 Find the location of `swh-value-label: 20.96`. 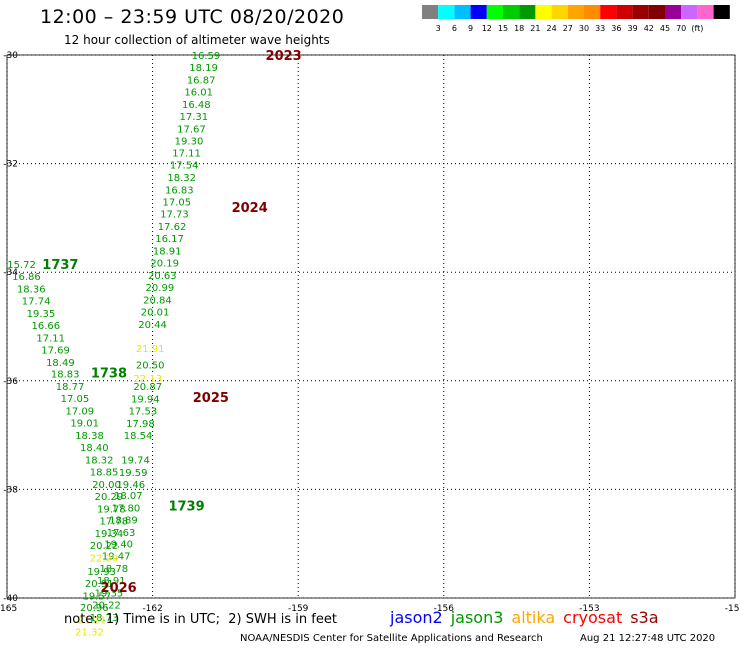

swh-value-label: 20.96 is located at coordinates (94, 608).